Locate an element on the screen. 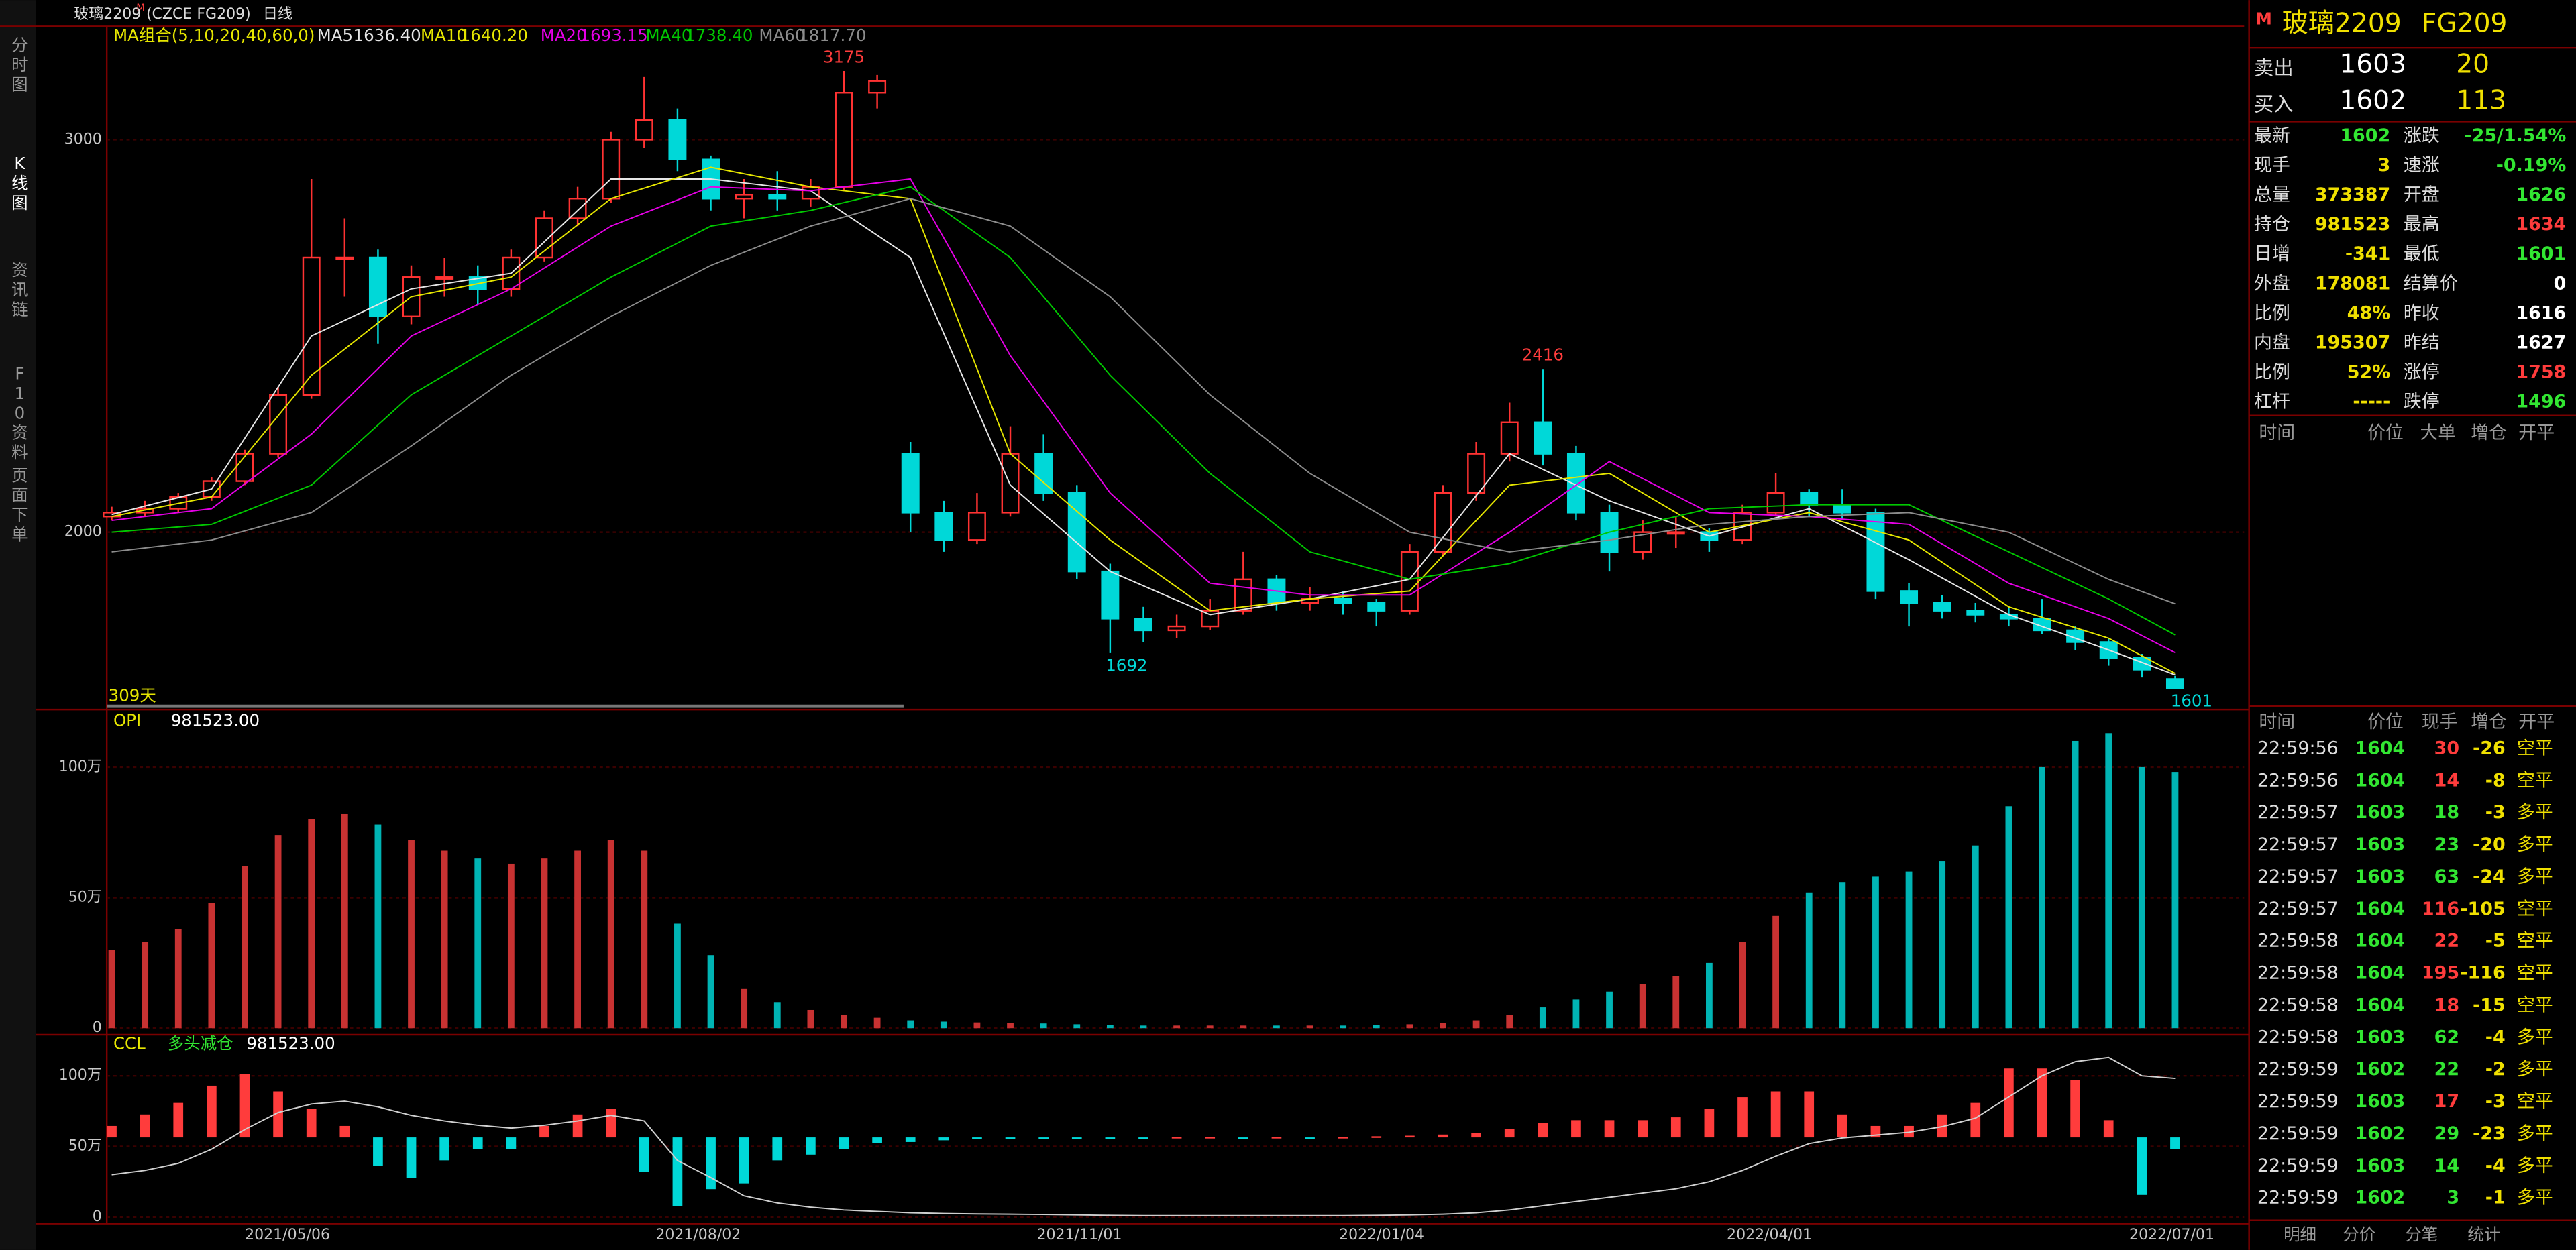 This screenshot has height=1250, width=2576. quote-label: 涨停 is located at coordinates (2422, 372).